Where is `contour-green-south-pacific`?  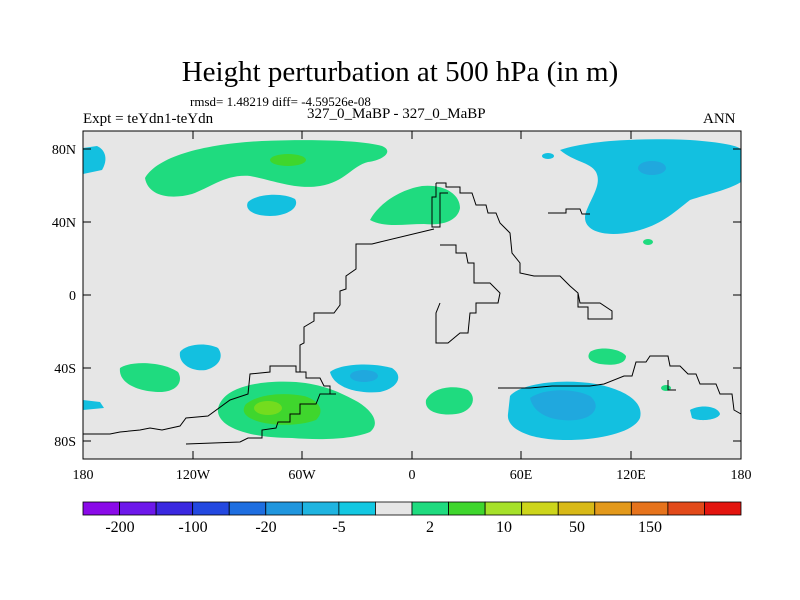 contour-green-south-pacific is located at coordinates (149, 377).